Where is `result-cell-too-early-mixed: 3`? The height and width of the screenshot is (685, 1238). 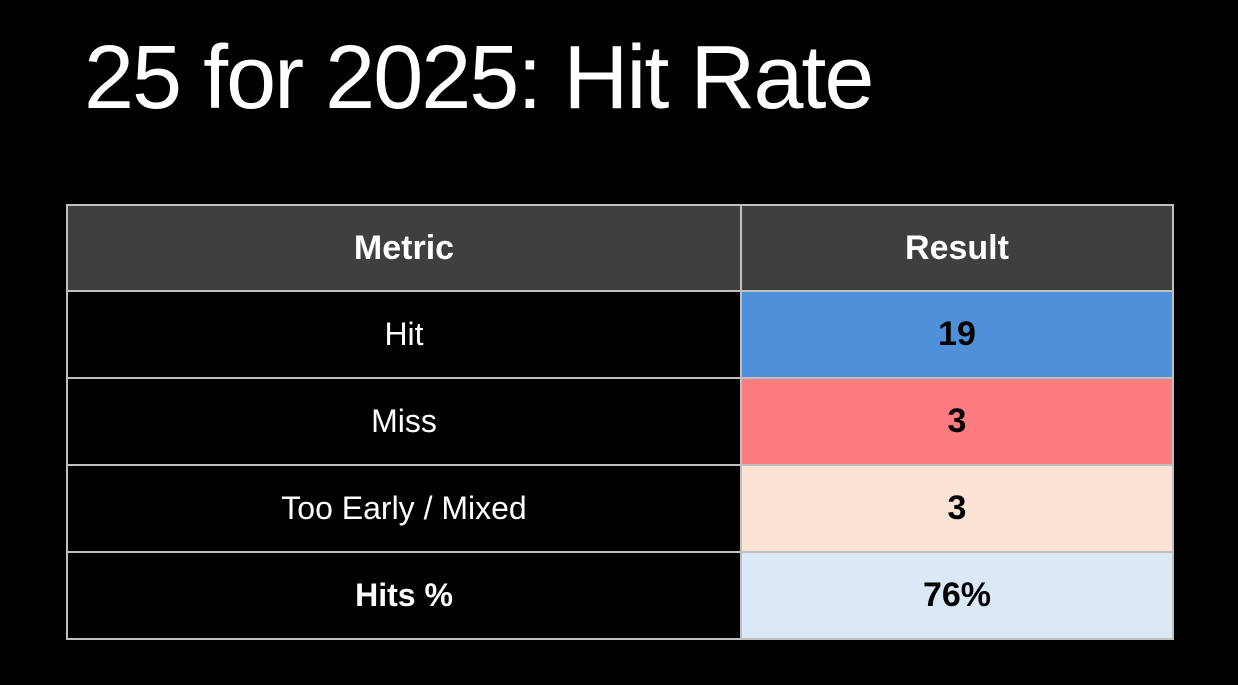
result-cell-too-early-mixed: 3 is located at coordinates (957, 508).